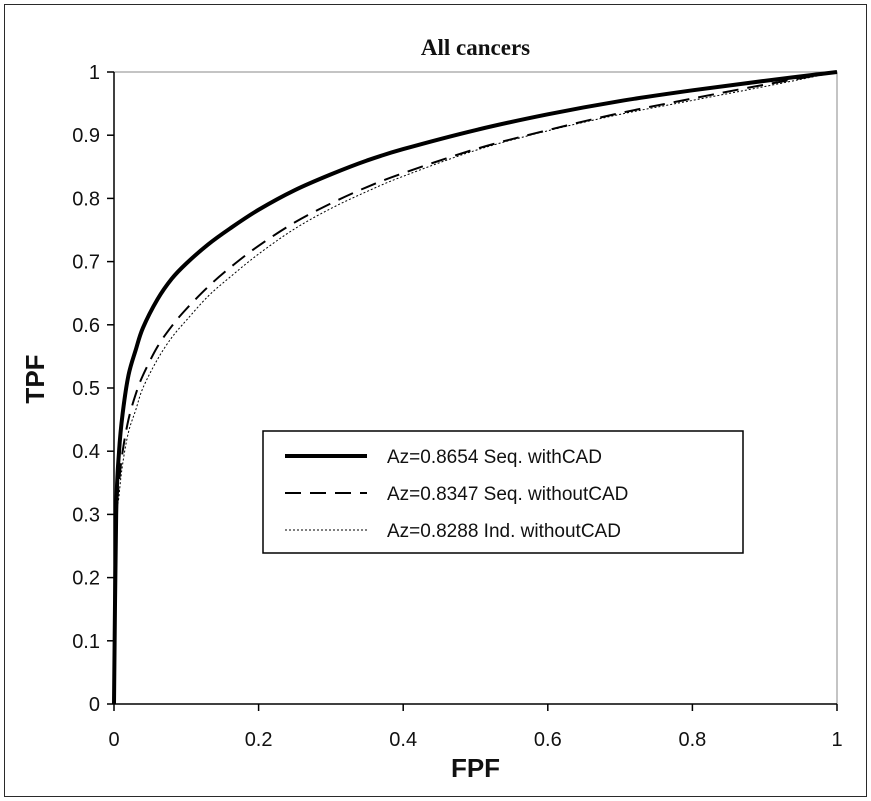  What do you see at coordinates (259, 740) in the screenshot?
I see `x-tick-label: 0.2` at bounding box center [259, 740].